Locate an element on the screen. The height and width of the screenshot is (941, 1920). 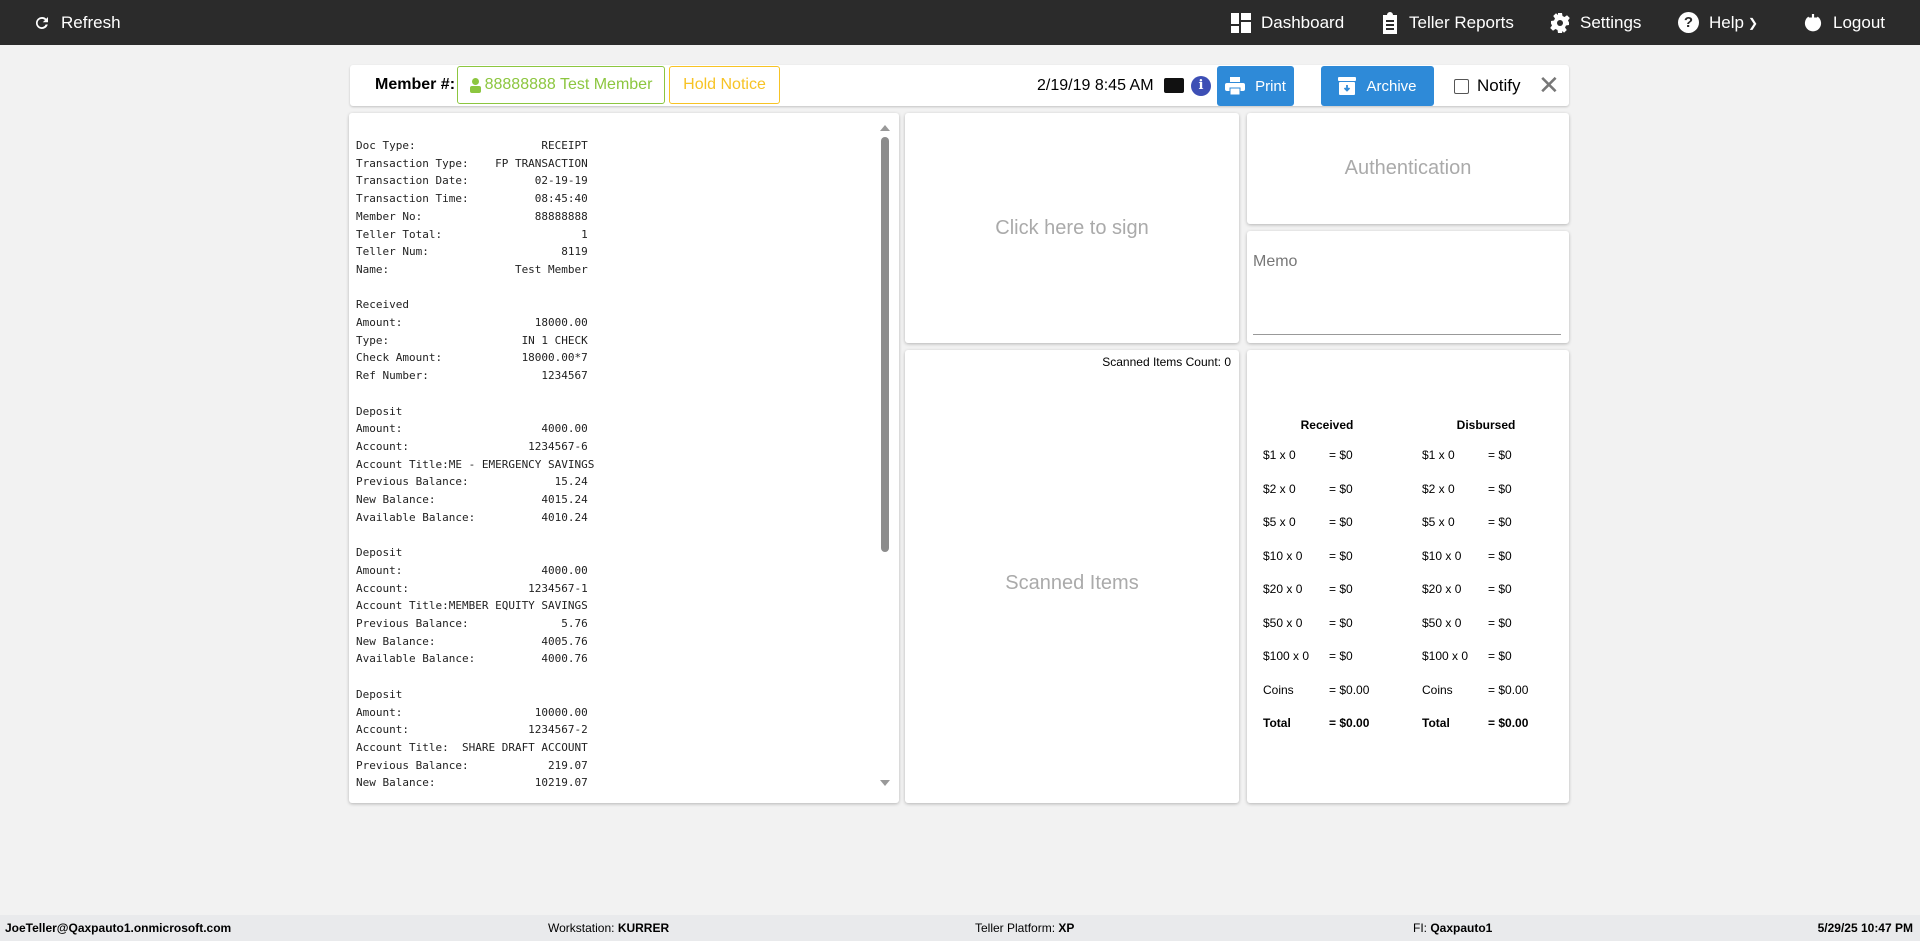
memo-label: Memo is located at coordinates (1275, 261).